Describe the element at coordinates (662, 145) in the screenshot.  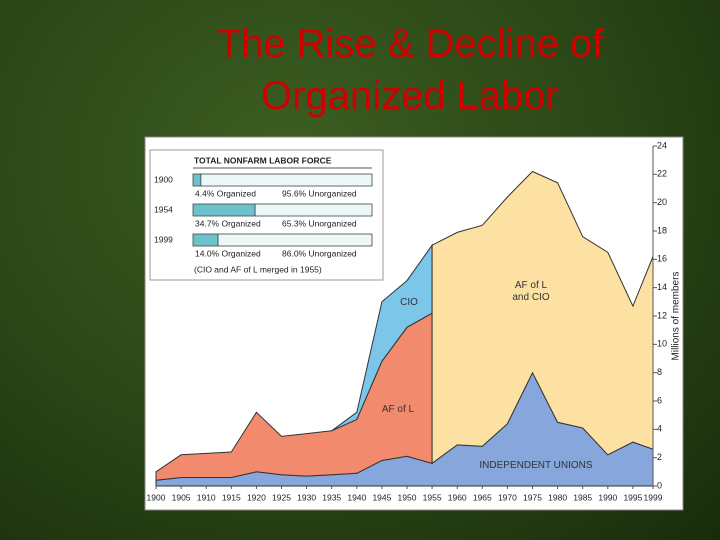
I see `y-tick-label: 24` at that location.